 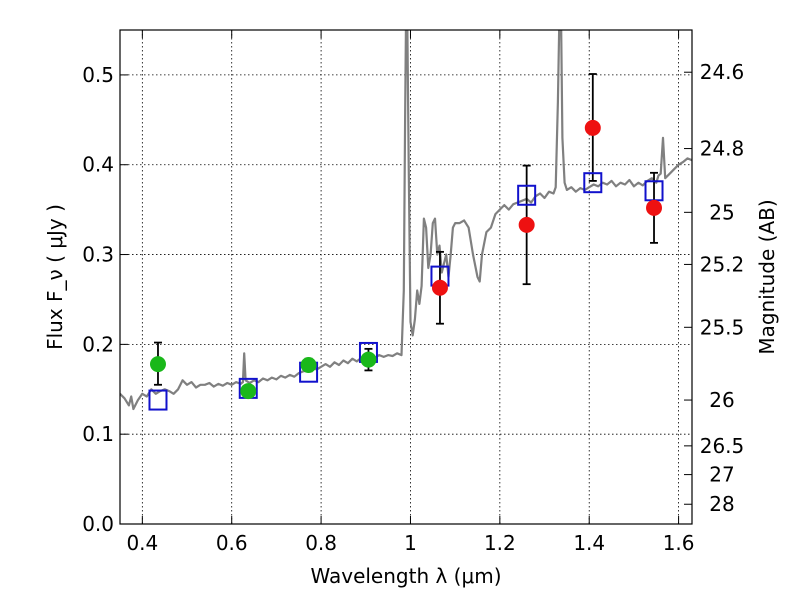 What do you see at coordinates (500, 543) in the screenshot?
I see `x-tick-label: 1.2` at bounding box center [500, 543].